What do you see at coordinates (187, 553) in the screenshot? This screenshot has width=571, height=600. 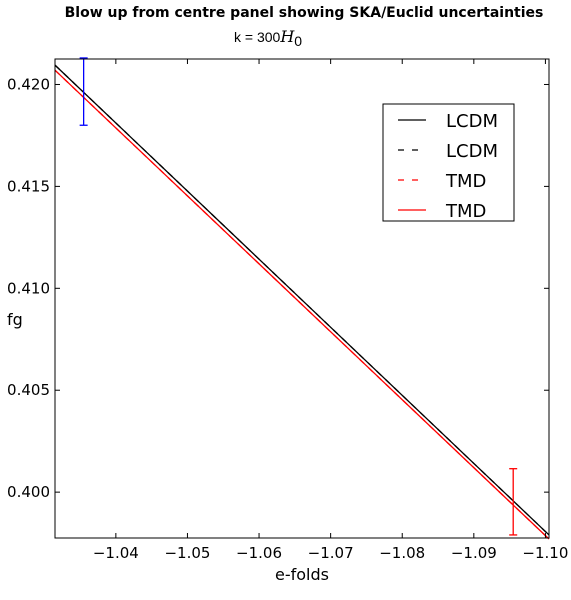 I see `x-tick-label: −1.05` at bounding box center [187, 553].